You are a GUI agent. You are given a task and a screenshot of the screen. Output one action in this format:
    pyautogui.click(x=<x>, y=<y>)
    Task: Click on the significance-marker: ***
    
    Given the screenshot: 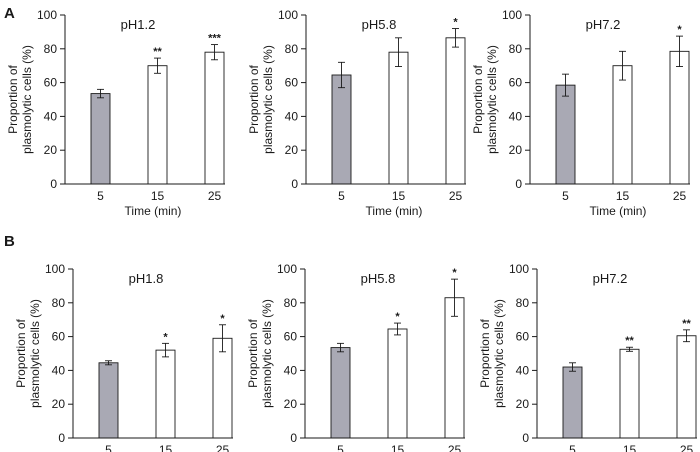 What is the action you would take?
    pyautogui.click(x=215, y=39)
    